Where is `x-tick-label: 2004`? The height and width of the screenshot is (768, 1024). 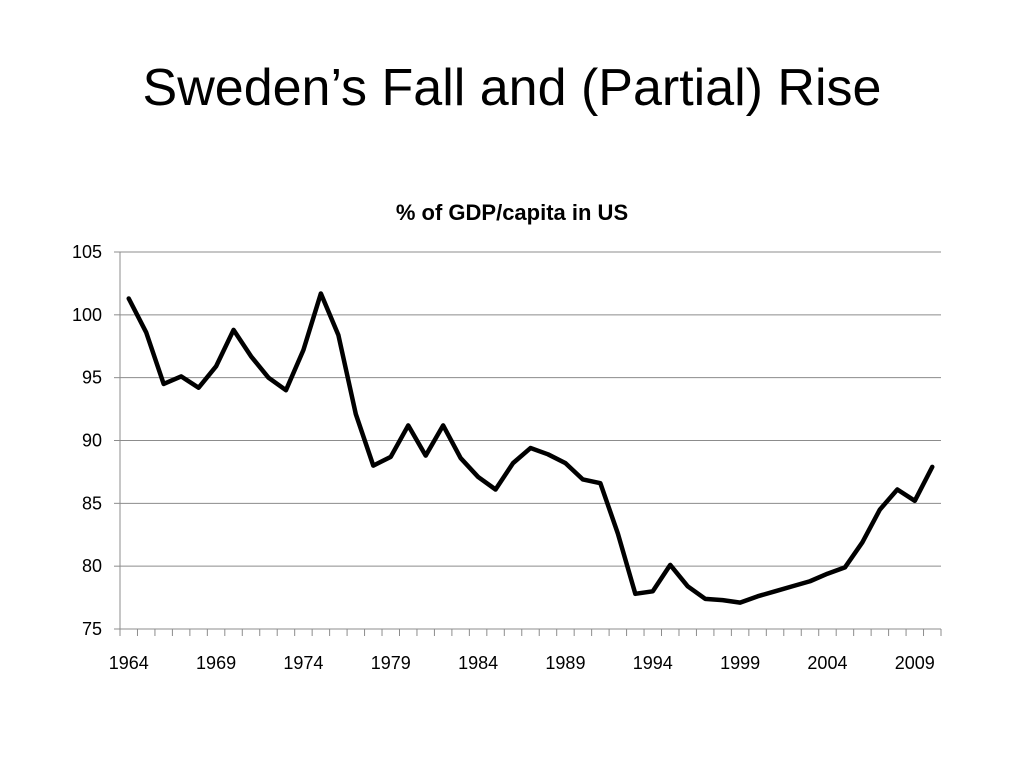 x-tick-label: 2004 is located at coordinates (827, 663).